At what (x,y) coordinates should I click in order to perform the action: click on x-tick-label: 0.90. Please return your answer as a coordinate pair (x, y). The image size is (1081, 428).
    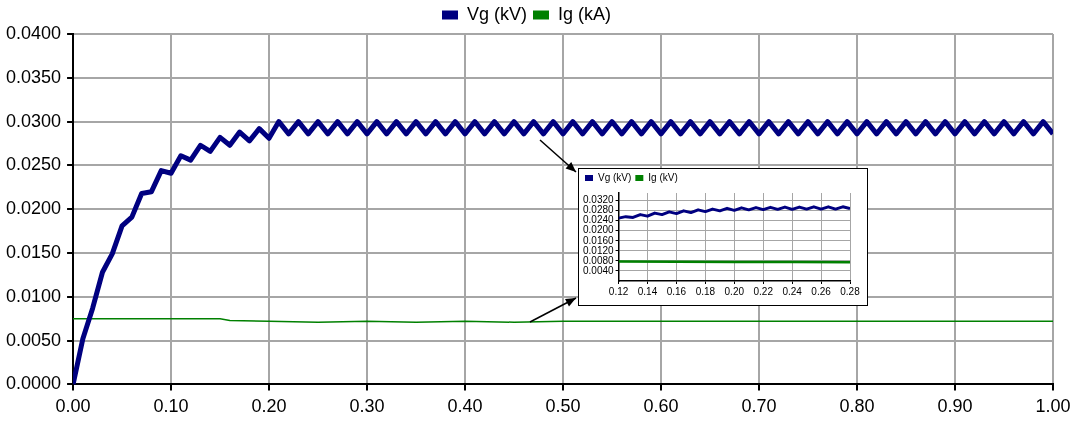
    Looking at the image, I should click on (955, 406).